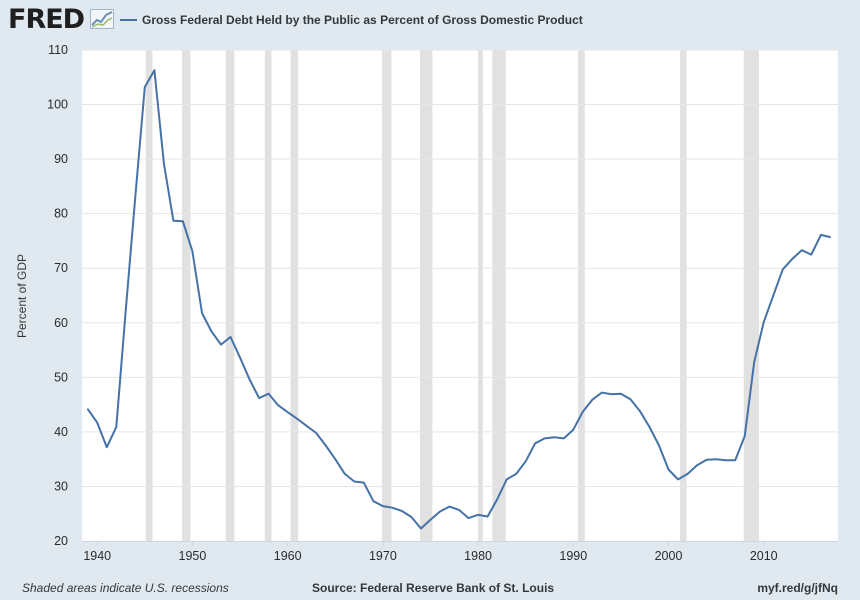  I want to click on x-tick-label: 1960, so click(288, 556).